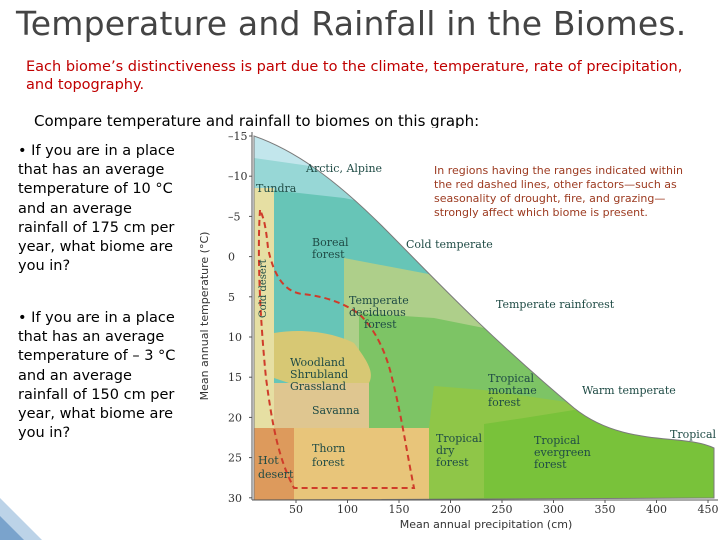 This screenshot has width=720, height=540. Describe the element at coordinates (319, 374) in the screenshot. I see `label-woodland-2: Shrubland` at that location.